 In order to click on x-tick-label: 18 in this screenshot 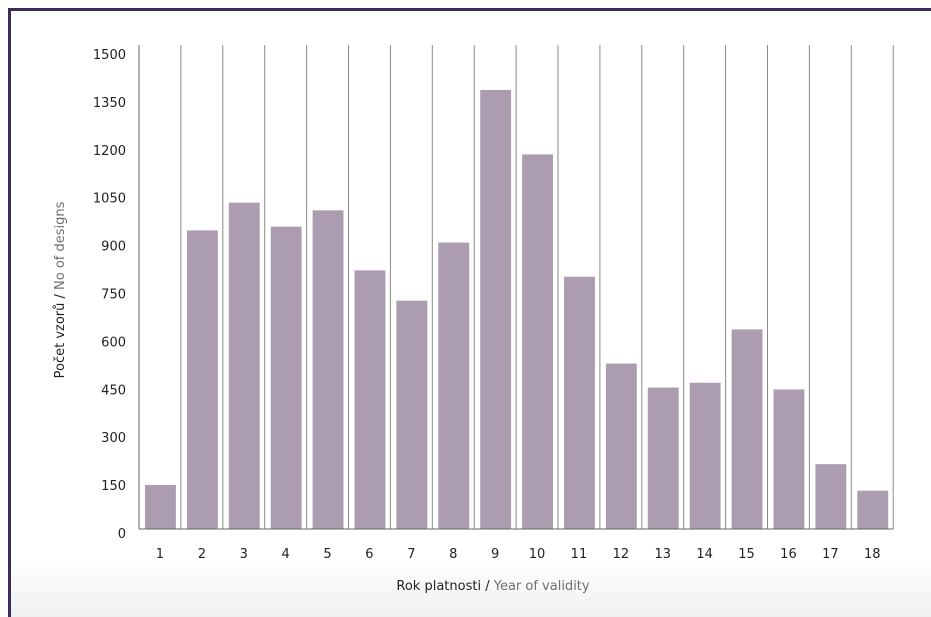, I will do `click(872, 554)`.